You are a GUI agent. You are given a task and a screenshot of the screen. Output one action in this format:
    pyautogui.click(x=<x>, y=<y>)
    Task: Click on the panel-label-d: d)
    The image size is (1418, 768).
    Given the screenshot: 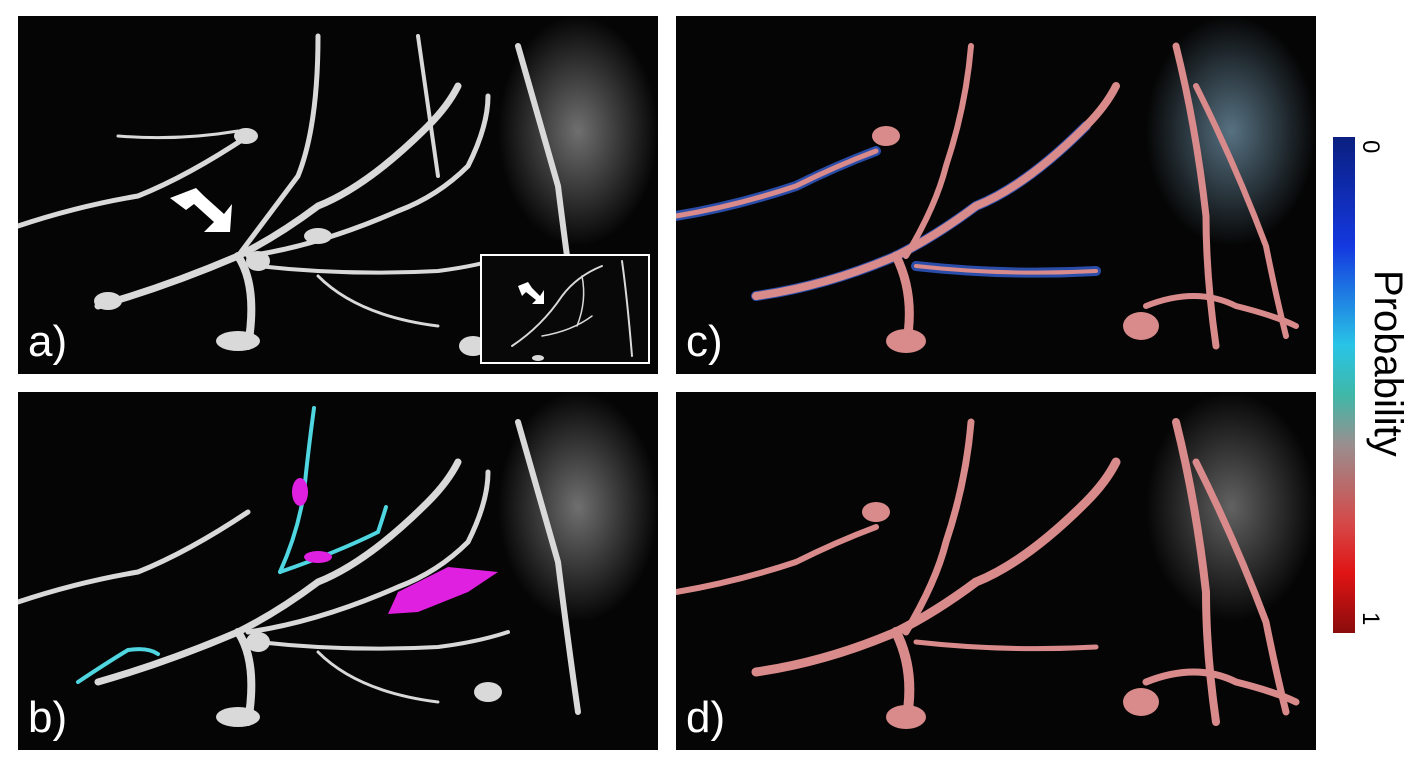 What is the action you would take?
    pyautogui.click(x=706, y=717)
    